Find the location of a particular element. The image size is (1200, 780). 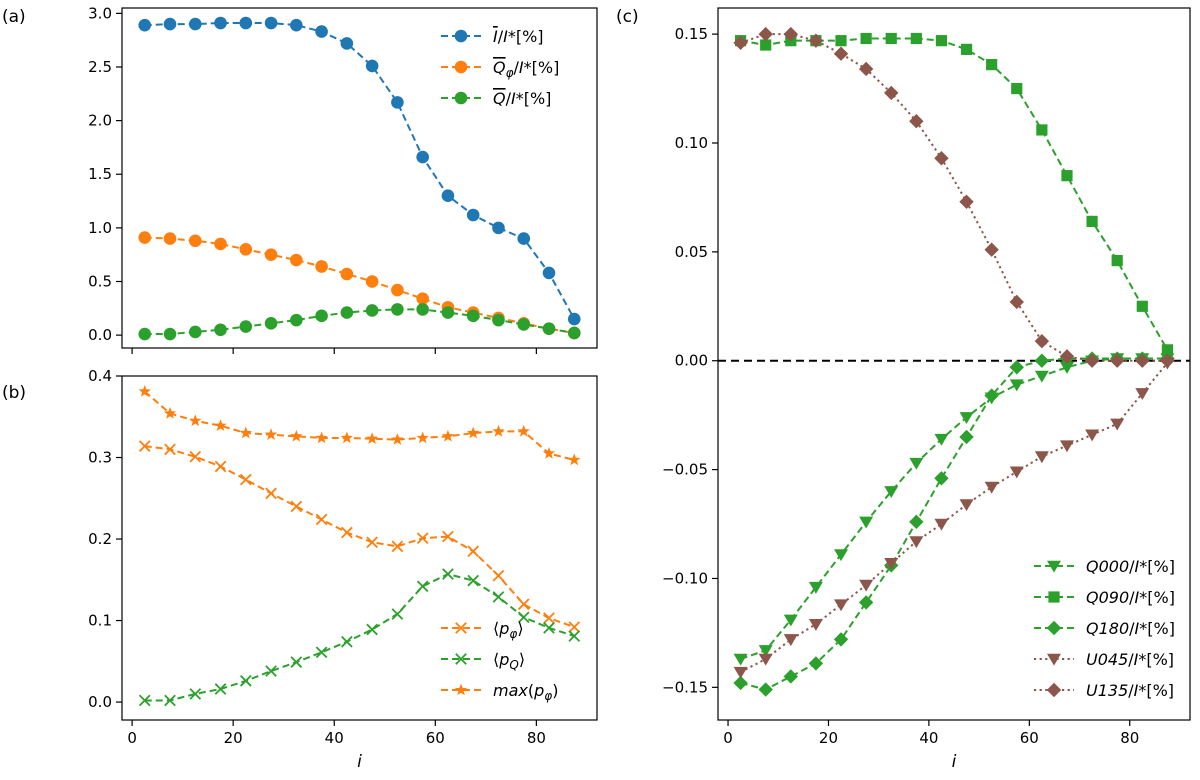

legend-swatch-marker is located at coordinates (461, 36).